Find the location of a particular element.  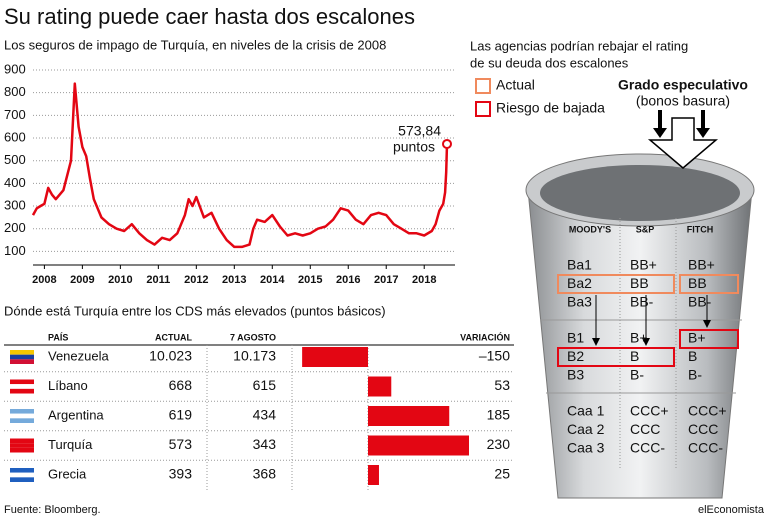

x-tick-label: 2017 is located at coordinates (386, 280).